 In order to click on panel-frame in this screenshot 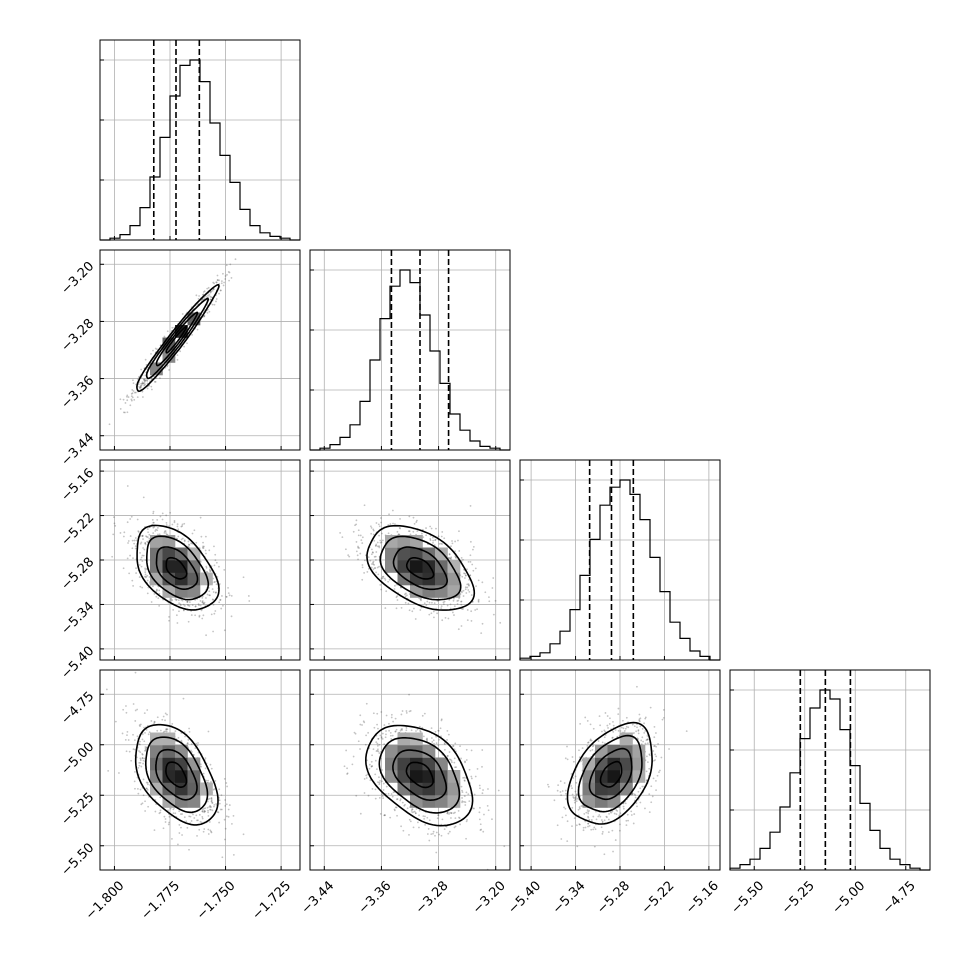, I will do `click(200, 350)`.